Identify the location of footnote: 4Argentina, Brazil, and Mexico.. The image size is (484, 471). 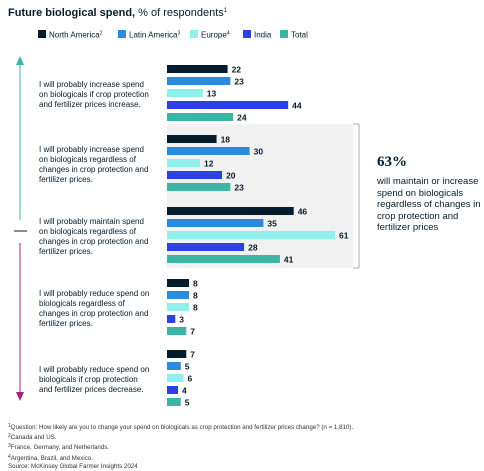
(50, 457).